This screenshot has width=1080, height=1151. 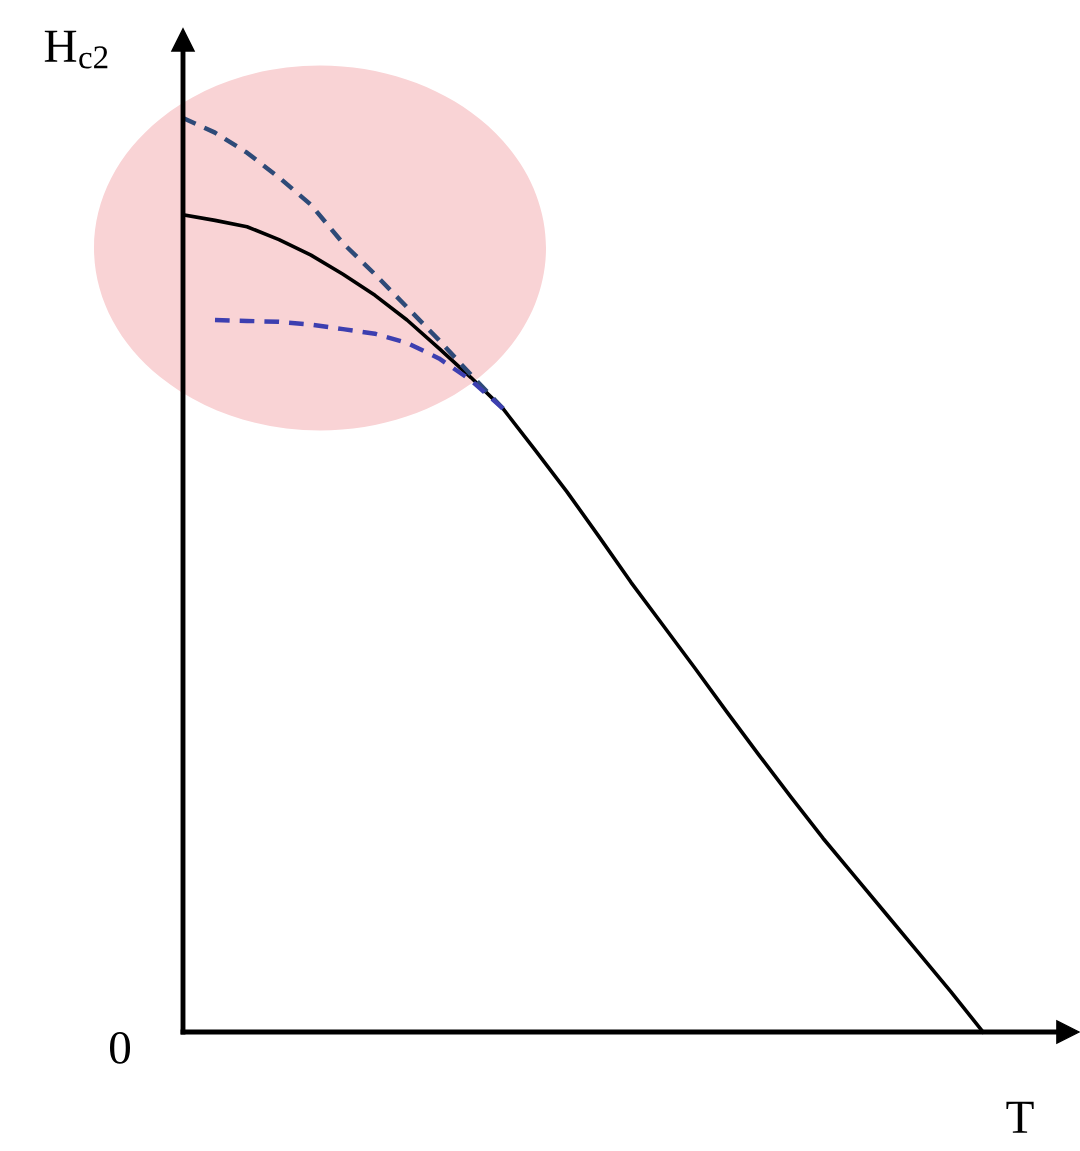 What do you see at coordinates (1020, 1117) in the screenshot?
I see `x-axis-title: T` at bounding box center [1020, 1117].